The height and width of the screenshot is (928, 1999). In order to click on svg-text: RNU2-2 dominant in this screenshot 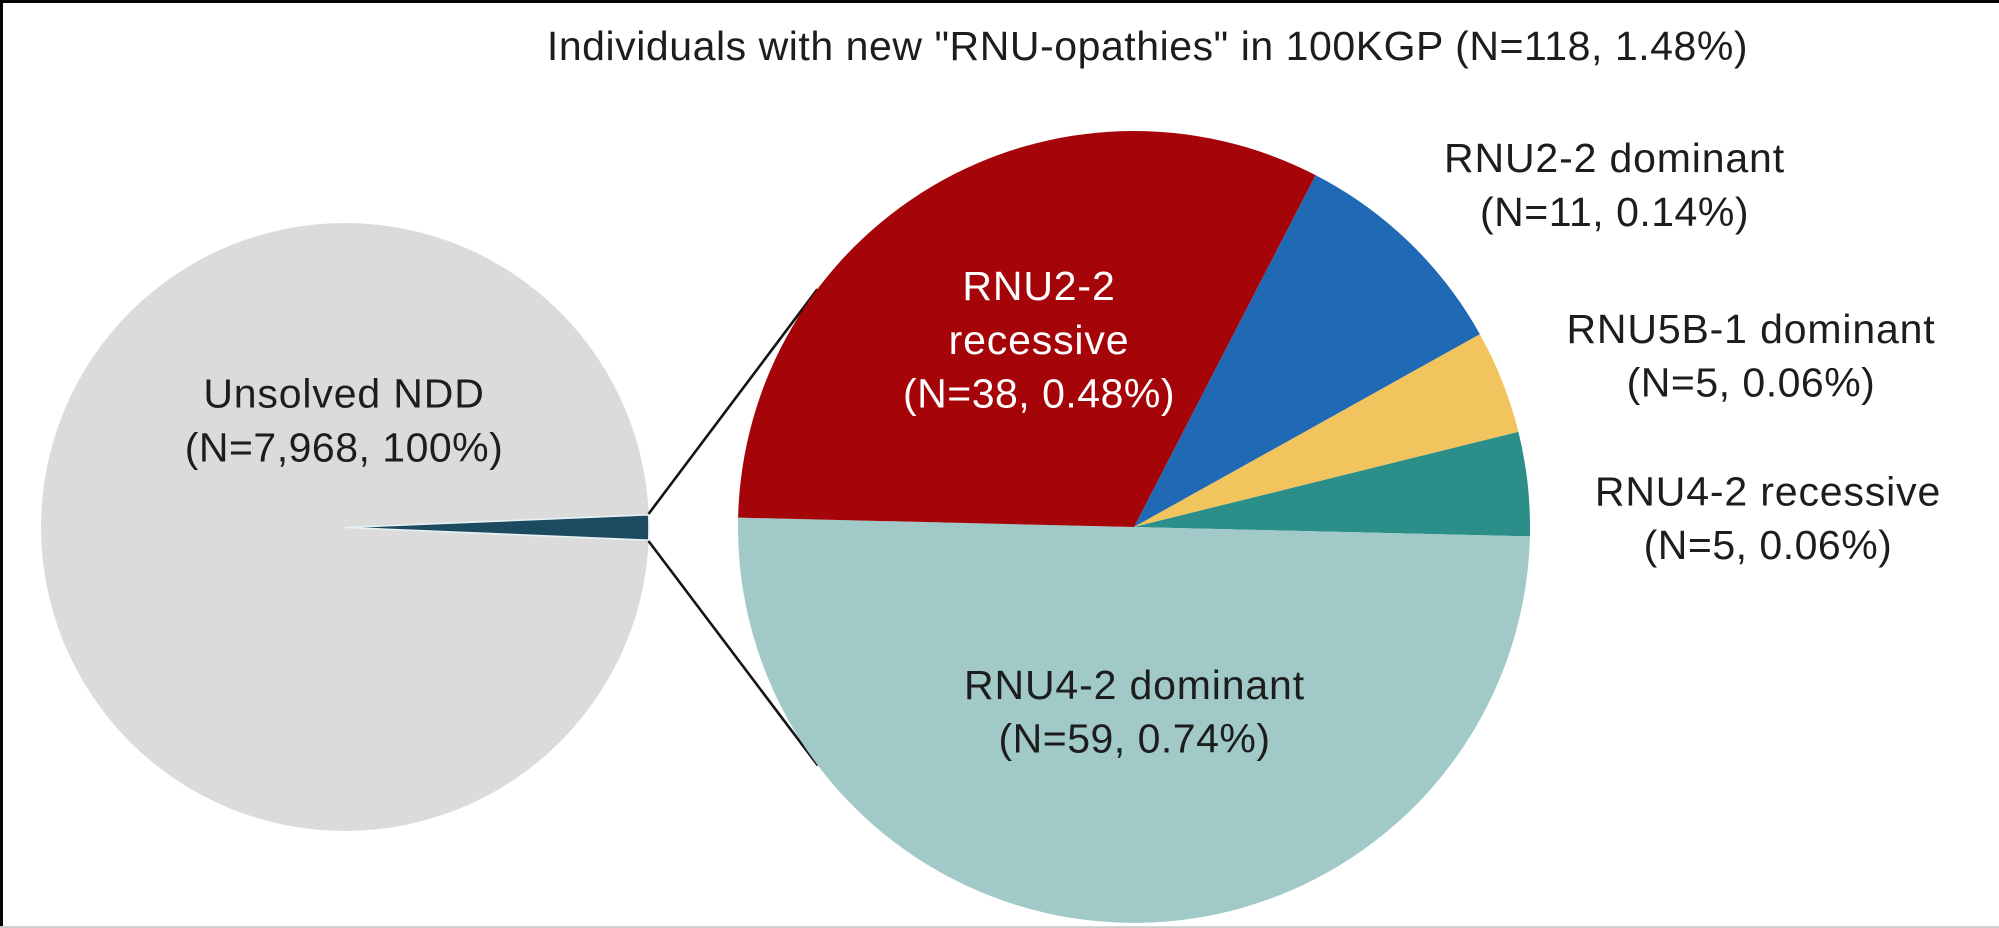, I will do `click(1614, 158)`.